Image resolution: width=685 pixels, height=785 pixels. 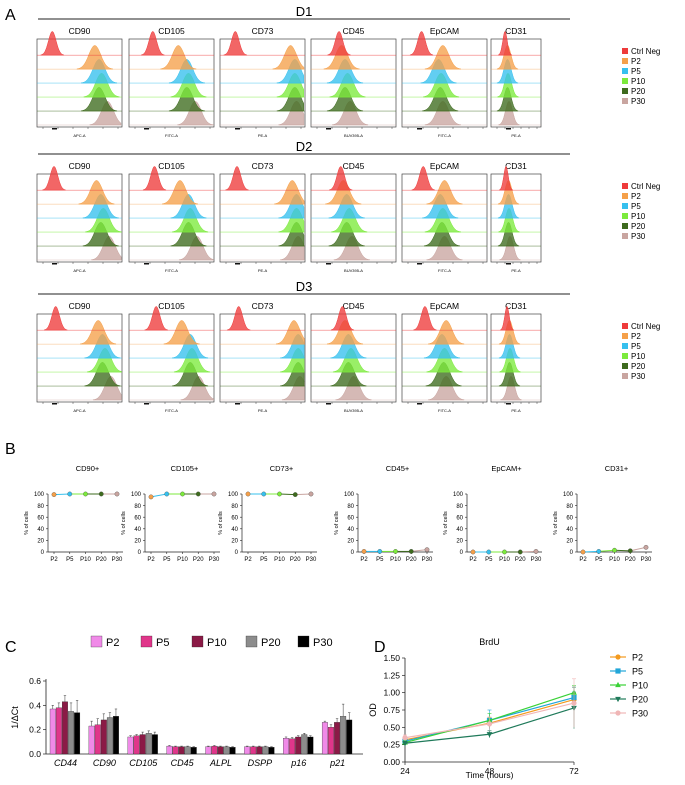 What do you see at coordinates (282, 468) in the screenshot?
I see `panel-title: CD73+` at bounding box center [282, 468].